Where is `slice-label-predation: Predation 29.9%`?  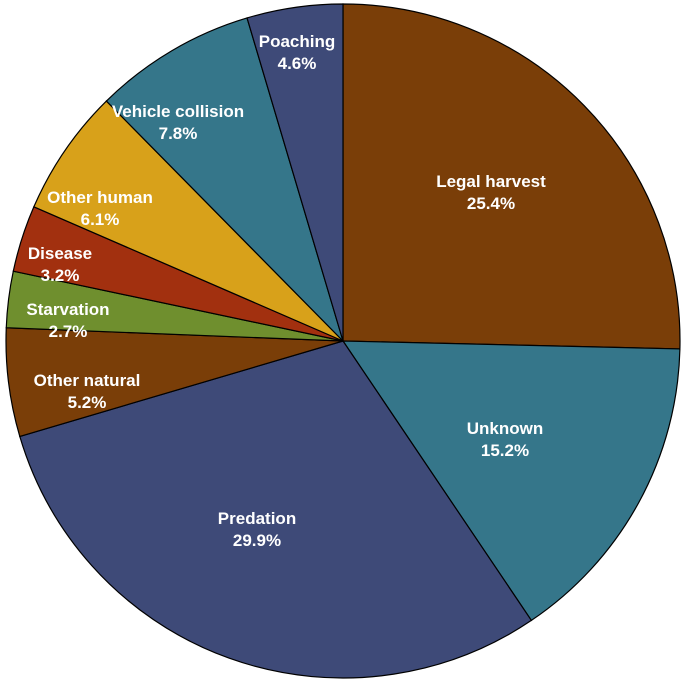 slice-label-predation: Predation 29.9% is located at coordinates (257, 529).